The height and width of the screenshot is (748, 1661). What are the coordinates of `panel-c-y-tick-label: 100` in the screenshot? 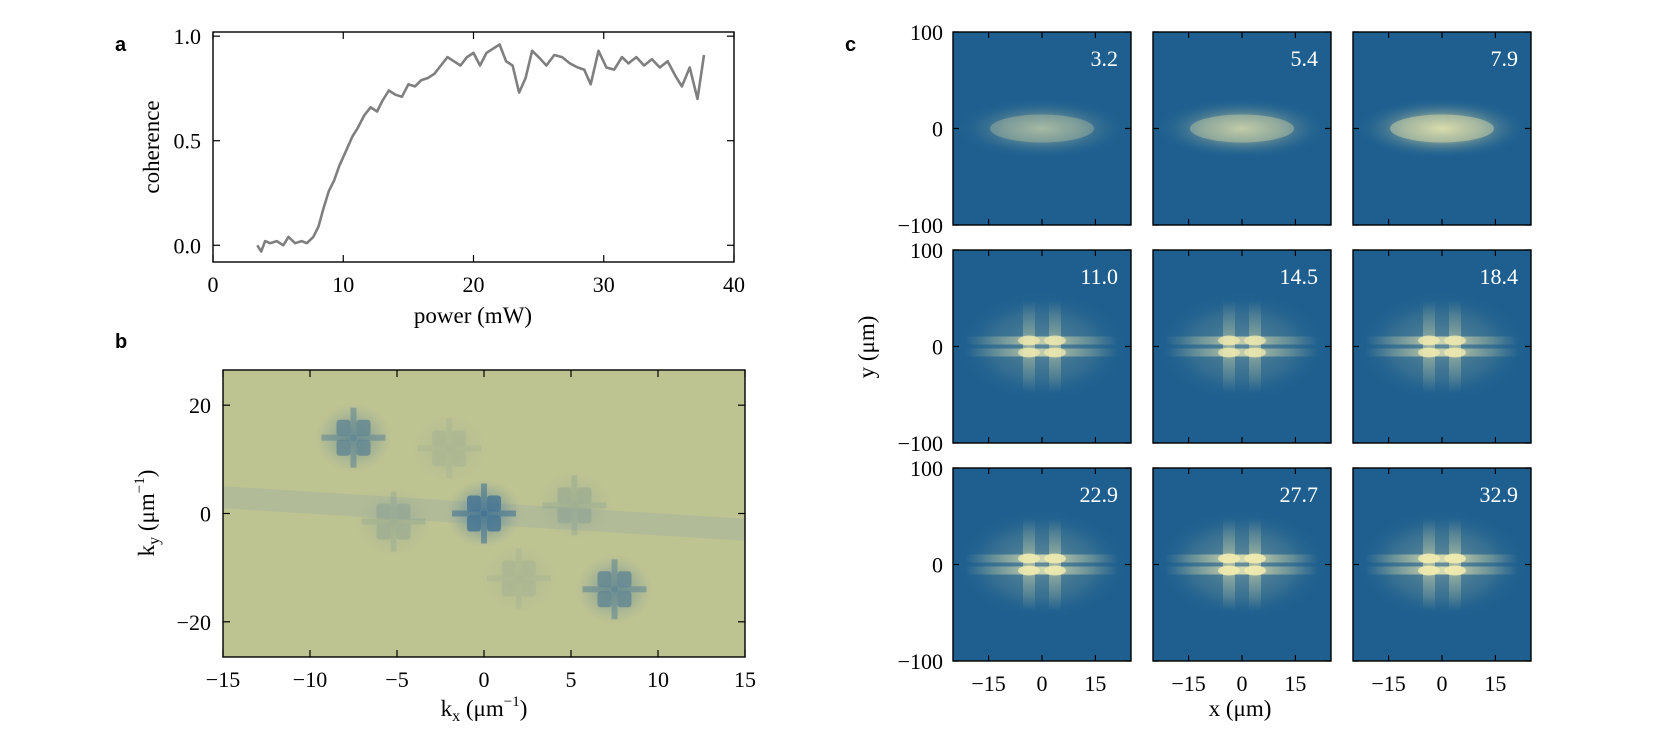 It's located at (926, 250).